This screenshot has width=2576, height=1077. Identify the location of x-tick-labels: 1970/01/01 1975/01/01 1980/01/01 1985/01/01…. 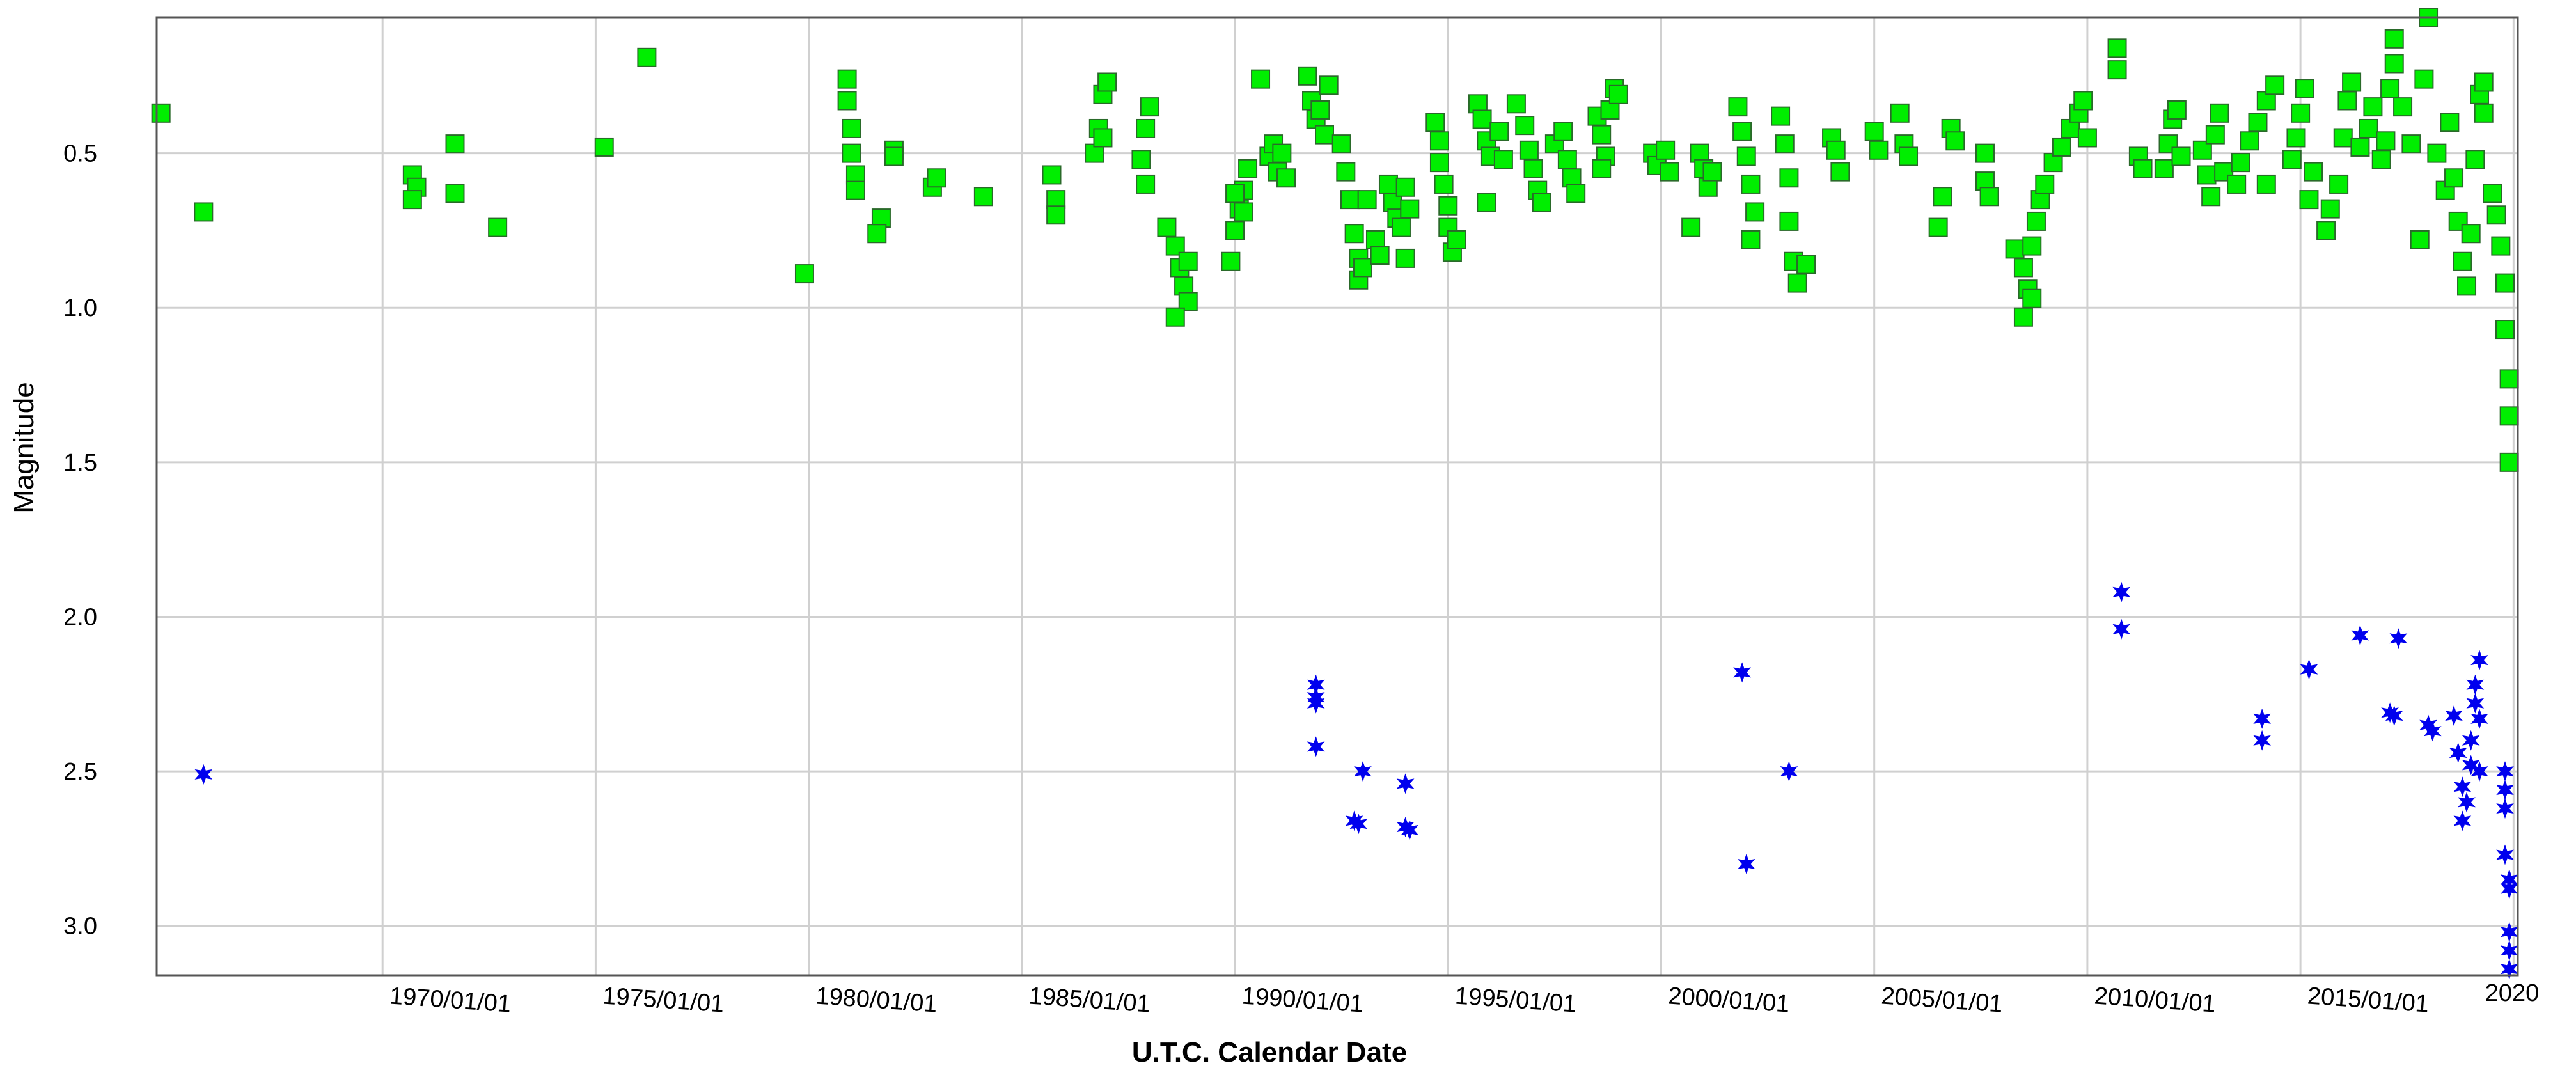
(1464, 999).